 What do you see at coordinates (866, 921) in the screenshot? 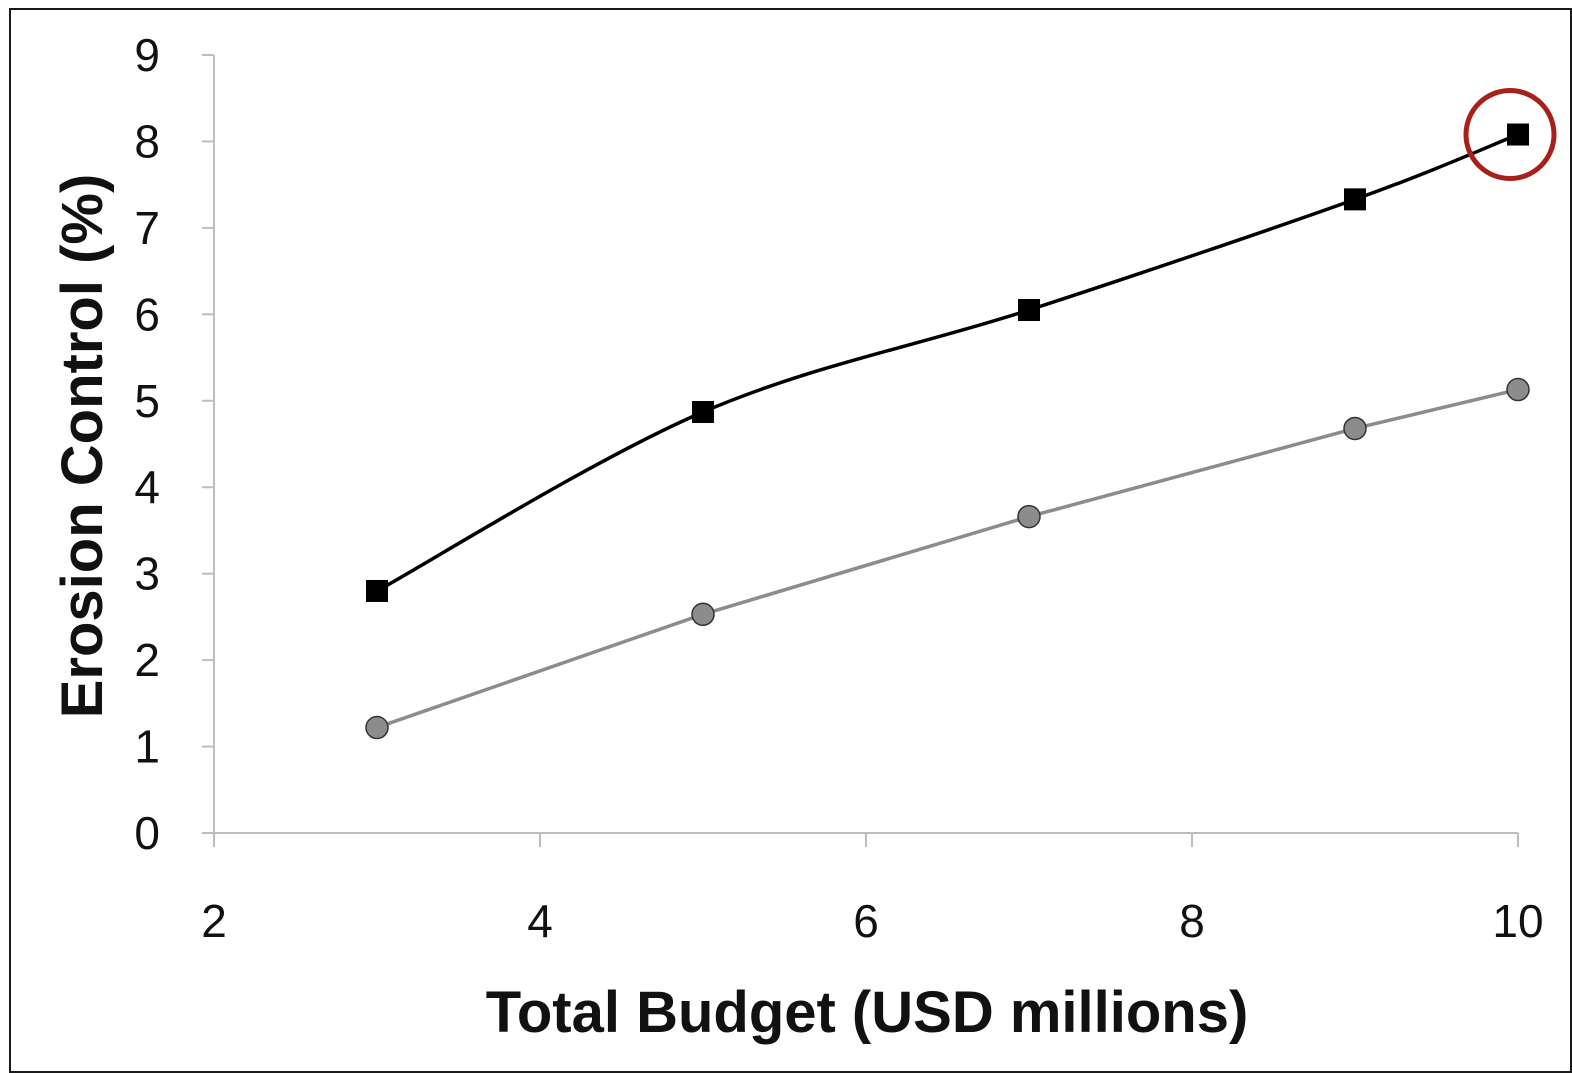
I see `x-tick-label: 6` at bounding box center [866, 921].